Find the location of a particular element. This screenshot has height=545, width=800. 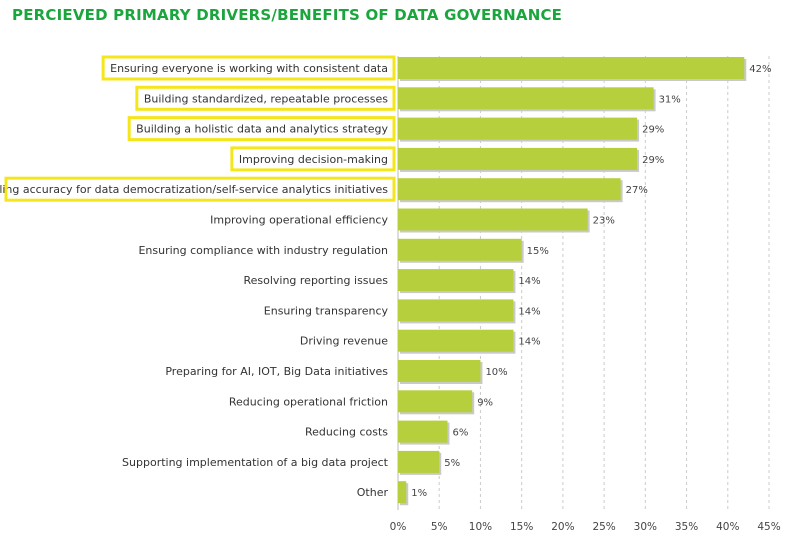

value-label: 6% is located at coordinates (460, 433).